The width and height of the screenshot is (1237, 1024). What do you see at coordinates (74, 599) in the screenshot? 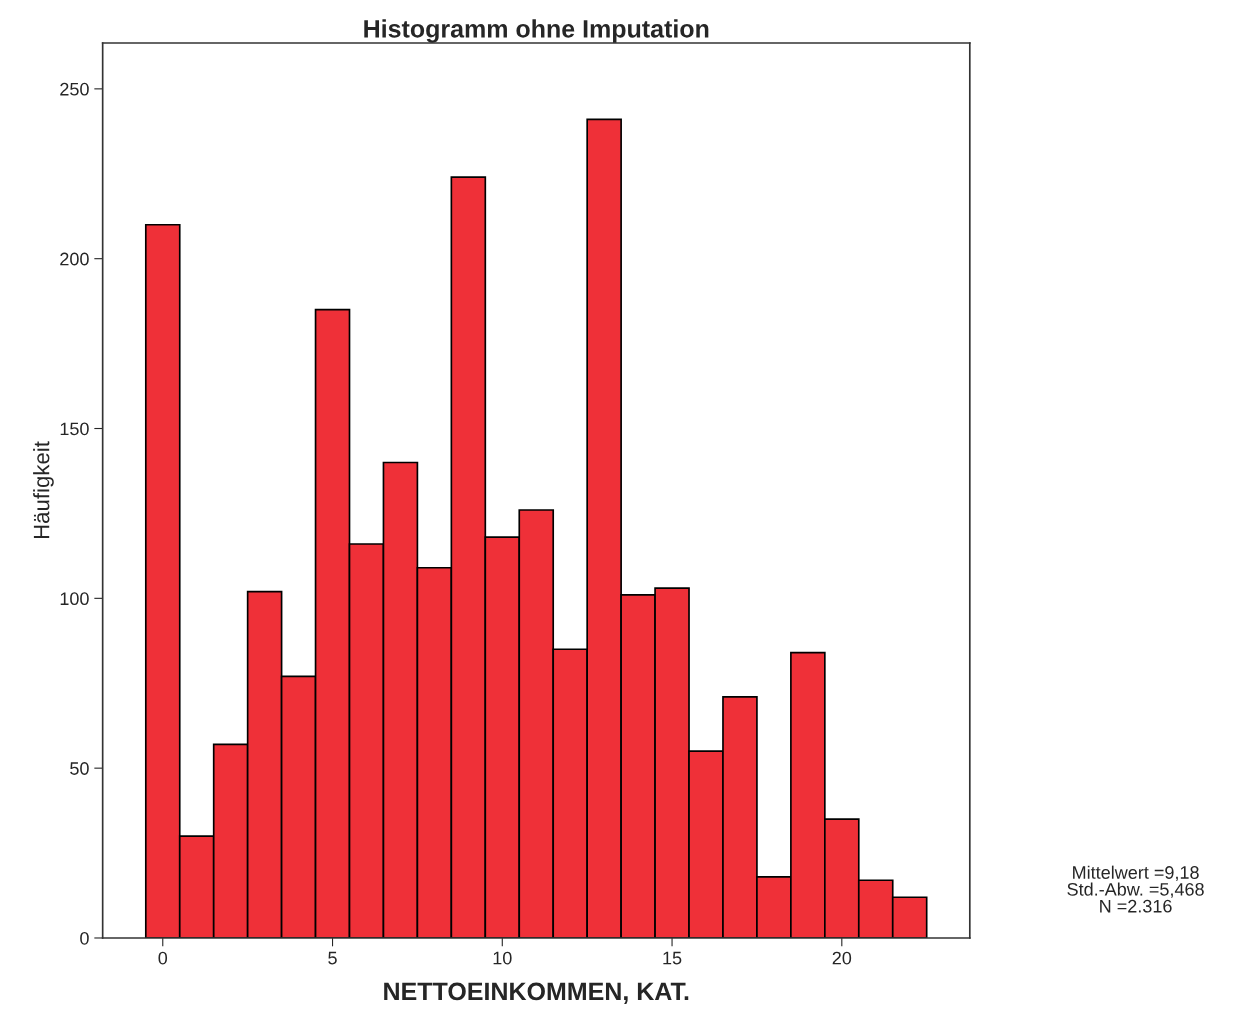
I see `y-tick-label: 100` at bounding box center [74, 599].